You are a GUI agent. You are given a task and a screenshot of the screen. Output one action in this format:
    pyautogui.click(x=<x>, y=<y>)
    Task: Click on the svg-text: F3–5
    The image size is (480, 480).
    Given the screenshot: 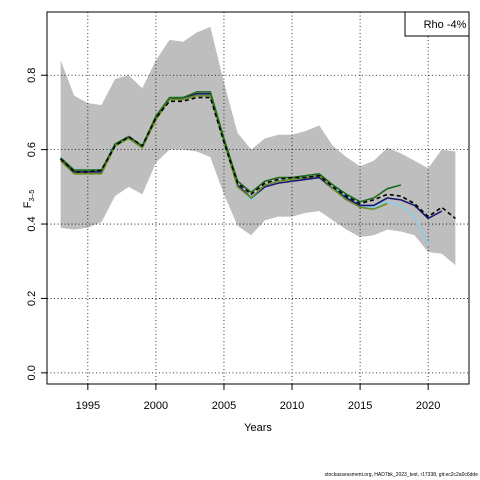 What is the action you would take?
    pyautogui.click(x=29, y=199)
    